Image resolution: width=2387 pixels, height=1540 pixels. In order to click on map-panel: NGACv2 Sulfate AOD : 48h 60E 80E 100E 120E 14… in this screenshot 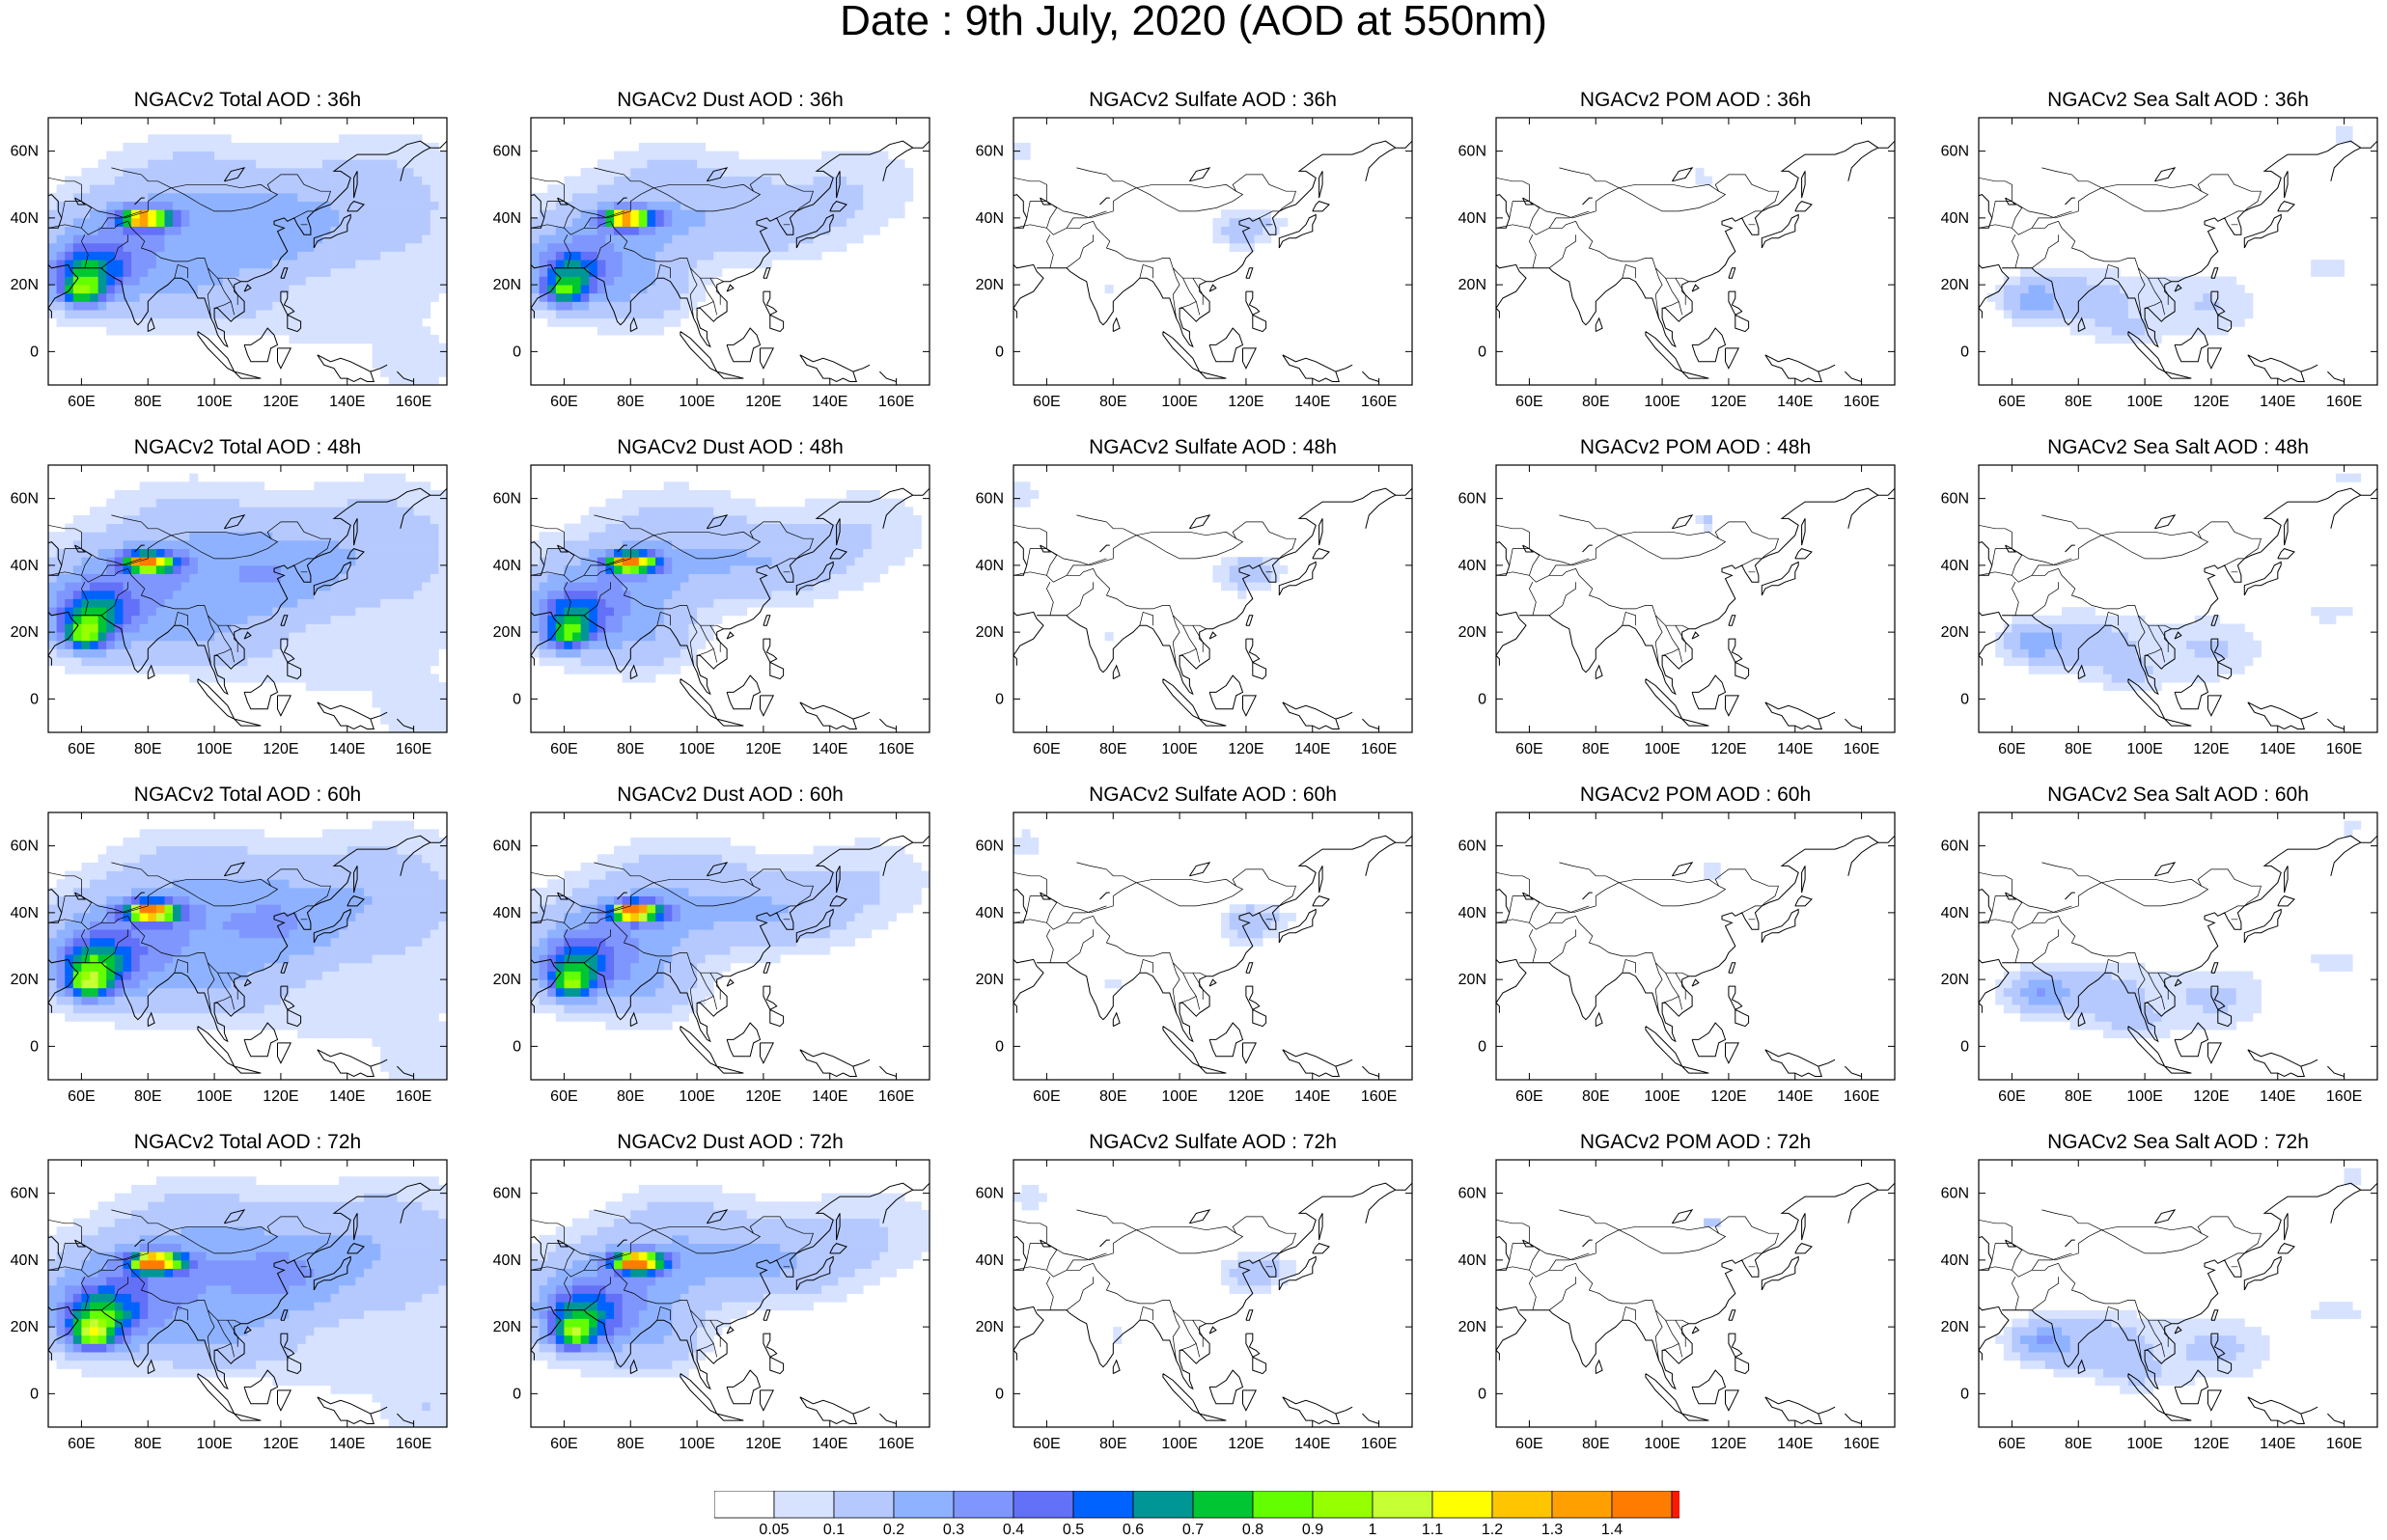, I will do `click(1236, 596)`.